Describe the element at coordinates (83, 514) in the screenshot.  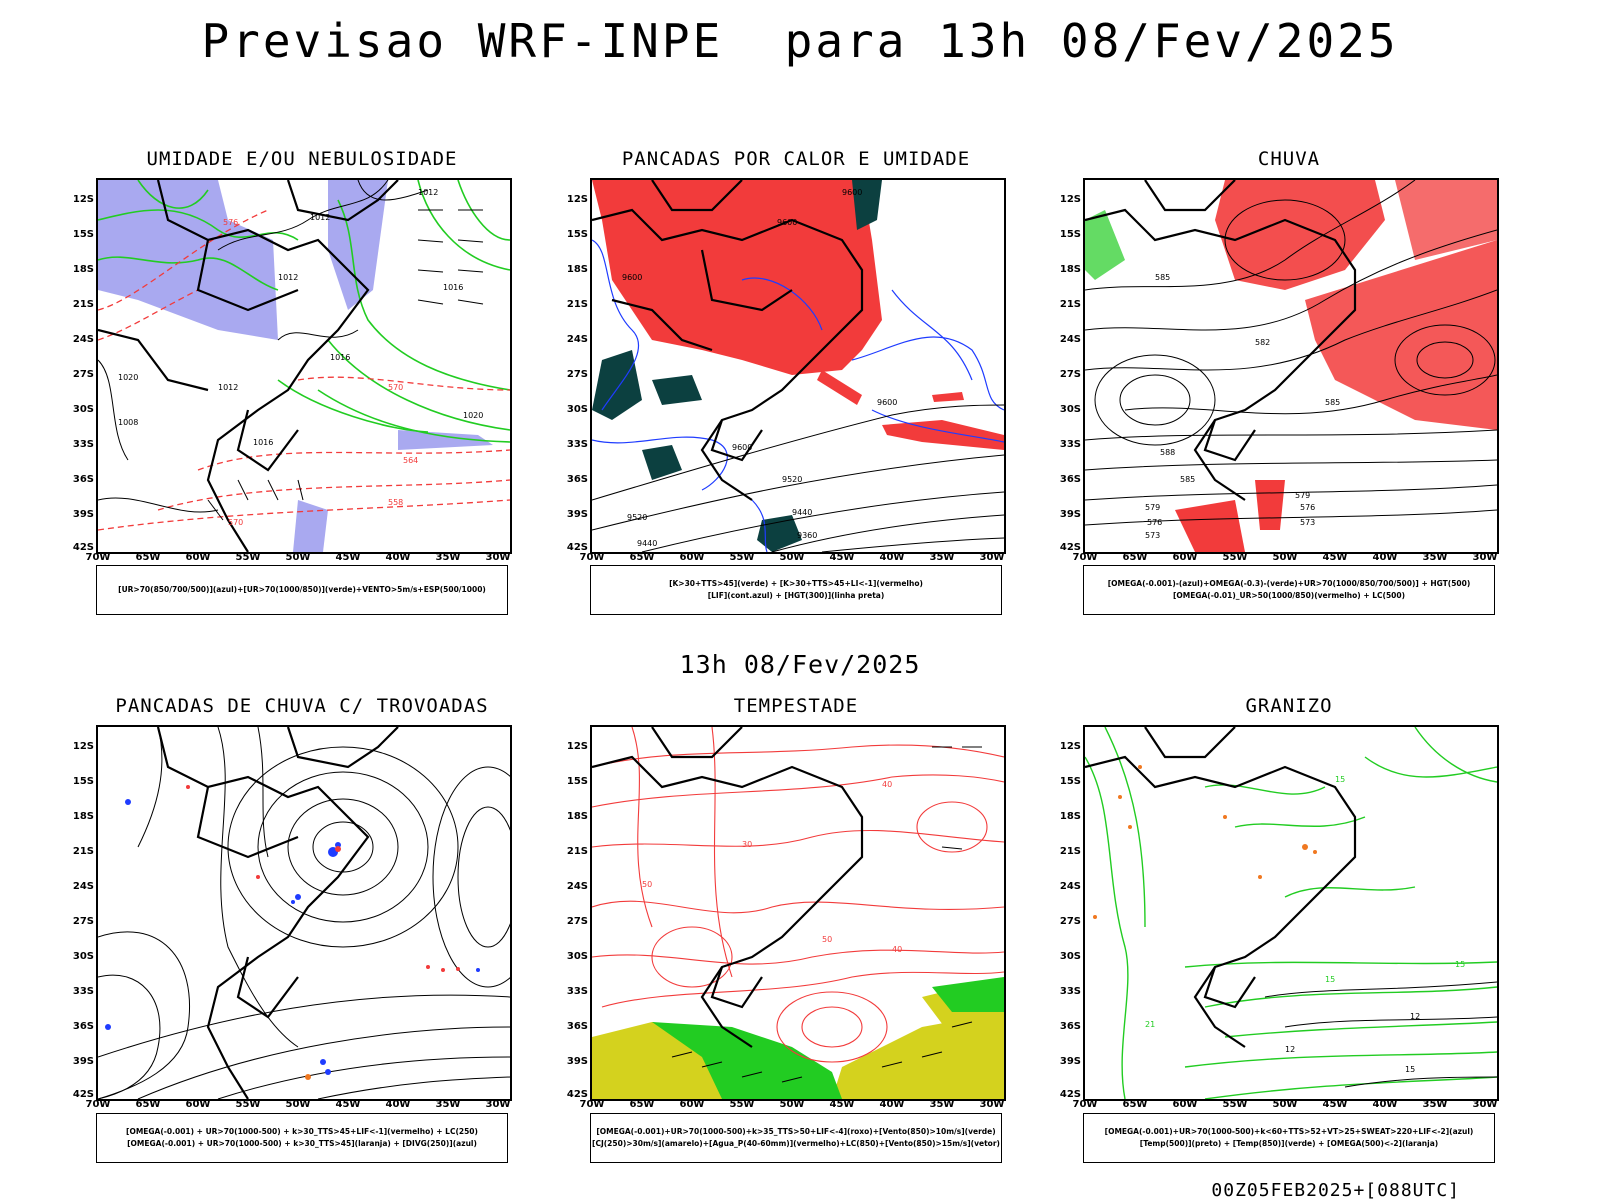
I see `lat-tick-label: 39S` at that location.